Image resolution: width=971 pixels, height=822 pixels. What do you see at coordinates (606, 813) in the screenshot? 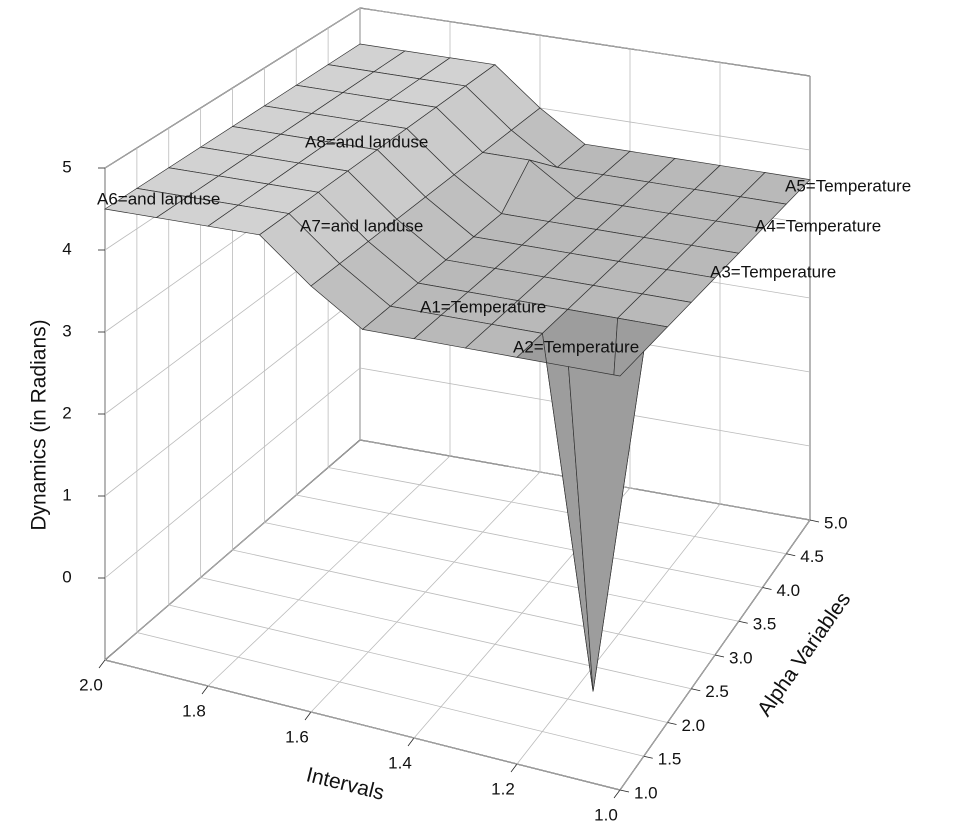
I see `x-tick-label: 1.0` at bounding box center [606, 813].